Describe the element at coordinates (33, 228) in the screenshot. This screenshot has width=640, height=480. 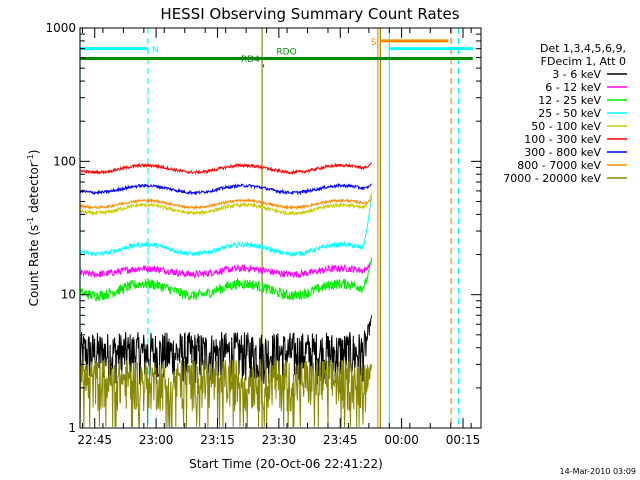
I see `y-axis-label: Count Rate (s-1 detector-1)` at that location.